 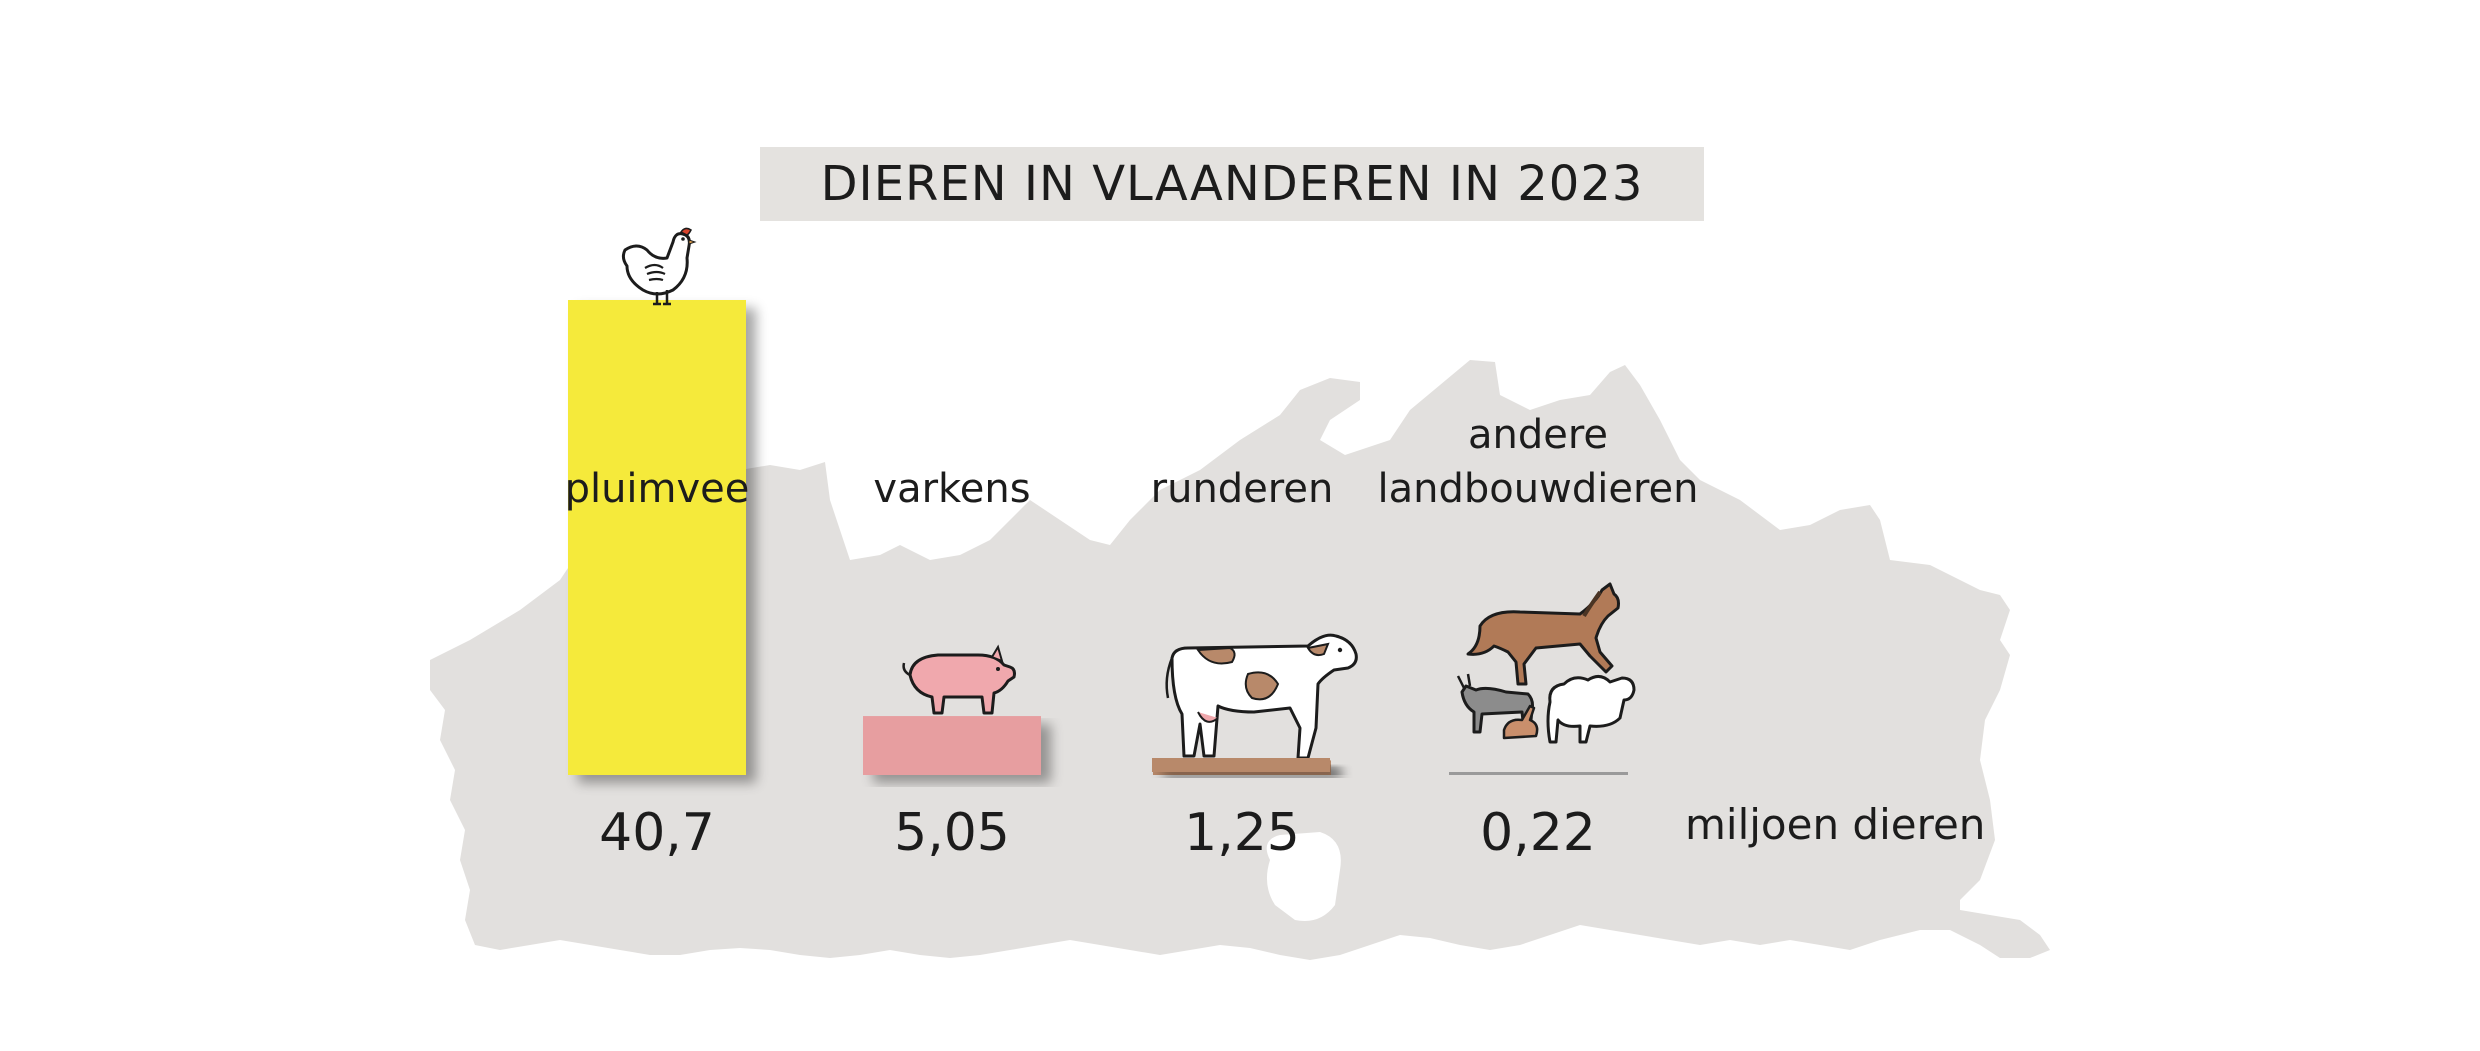 What do you see at coordinates (1538, 435) in the screenshot?
I see `category-label: andere` at bounding box center [1538, 435].